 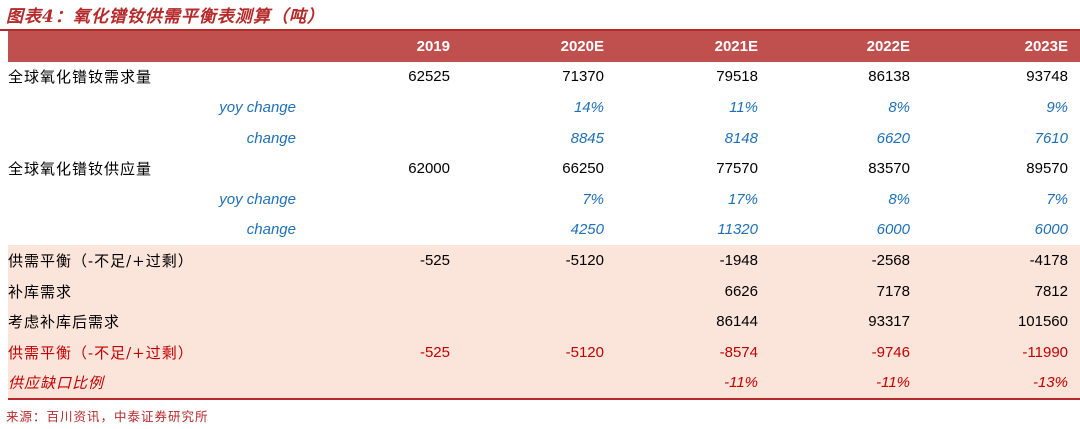 I want to click on table-cell: -8574, so click(x=693, y=352).